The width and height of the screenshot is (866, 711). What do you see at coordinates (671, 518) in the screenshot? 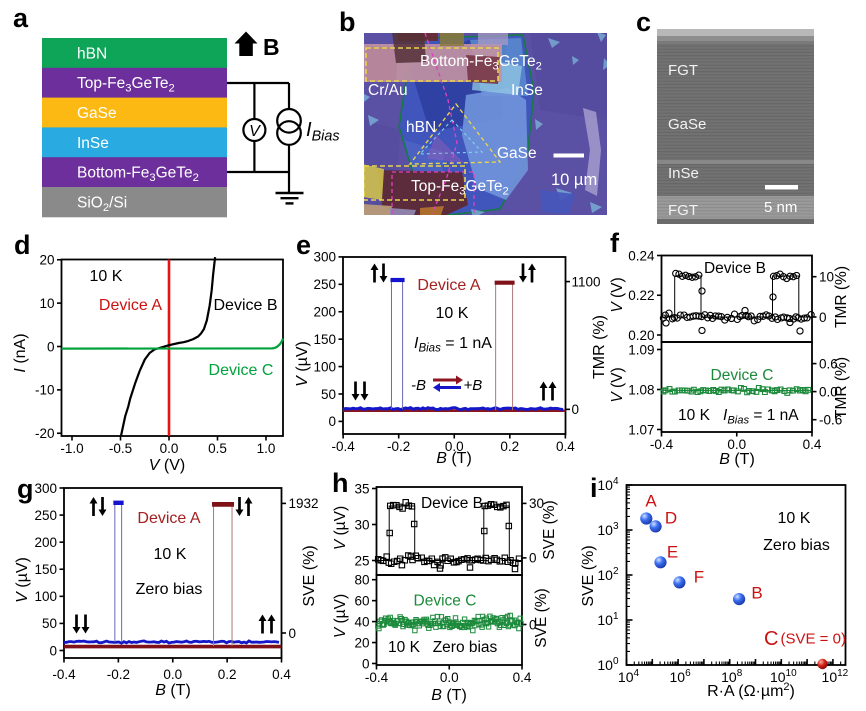
I see `svg-text: D` at bounding box center [671, 518].